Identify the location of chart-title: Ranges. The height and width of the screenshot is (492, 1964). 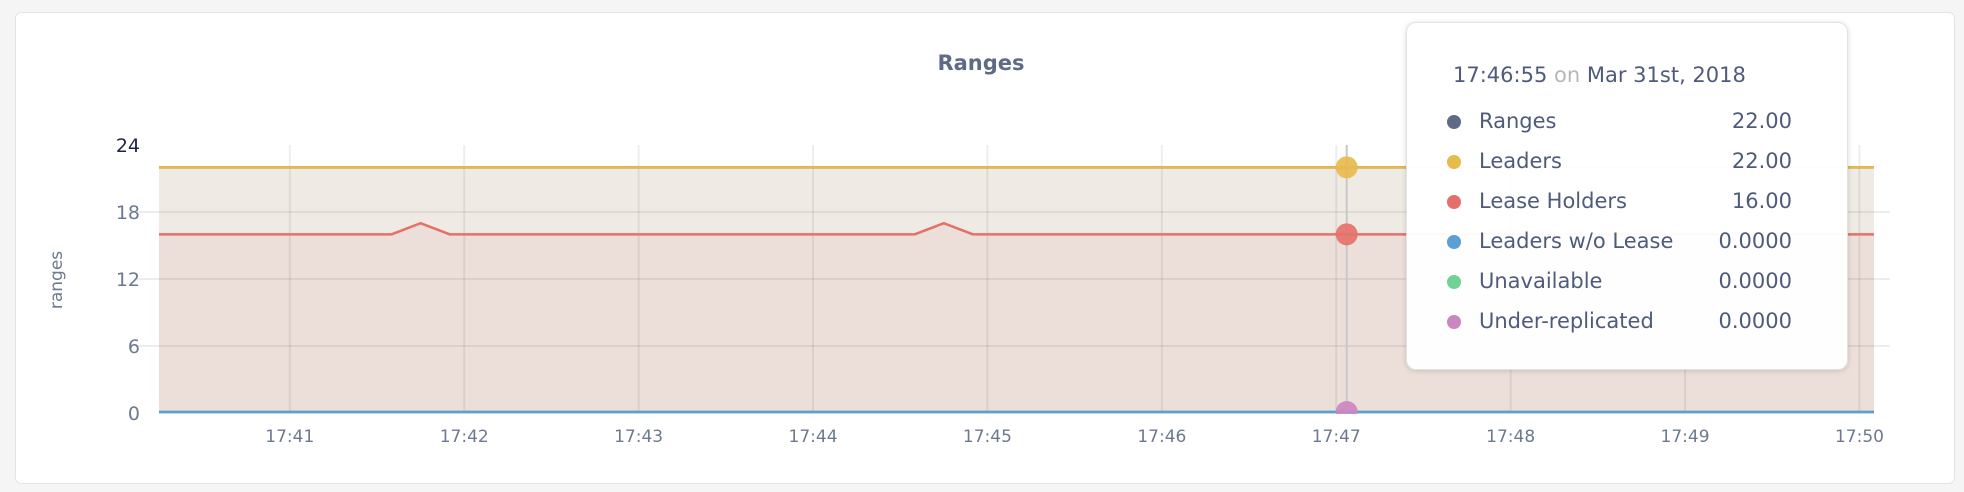
(980, 63).